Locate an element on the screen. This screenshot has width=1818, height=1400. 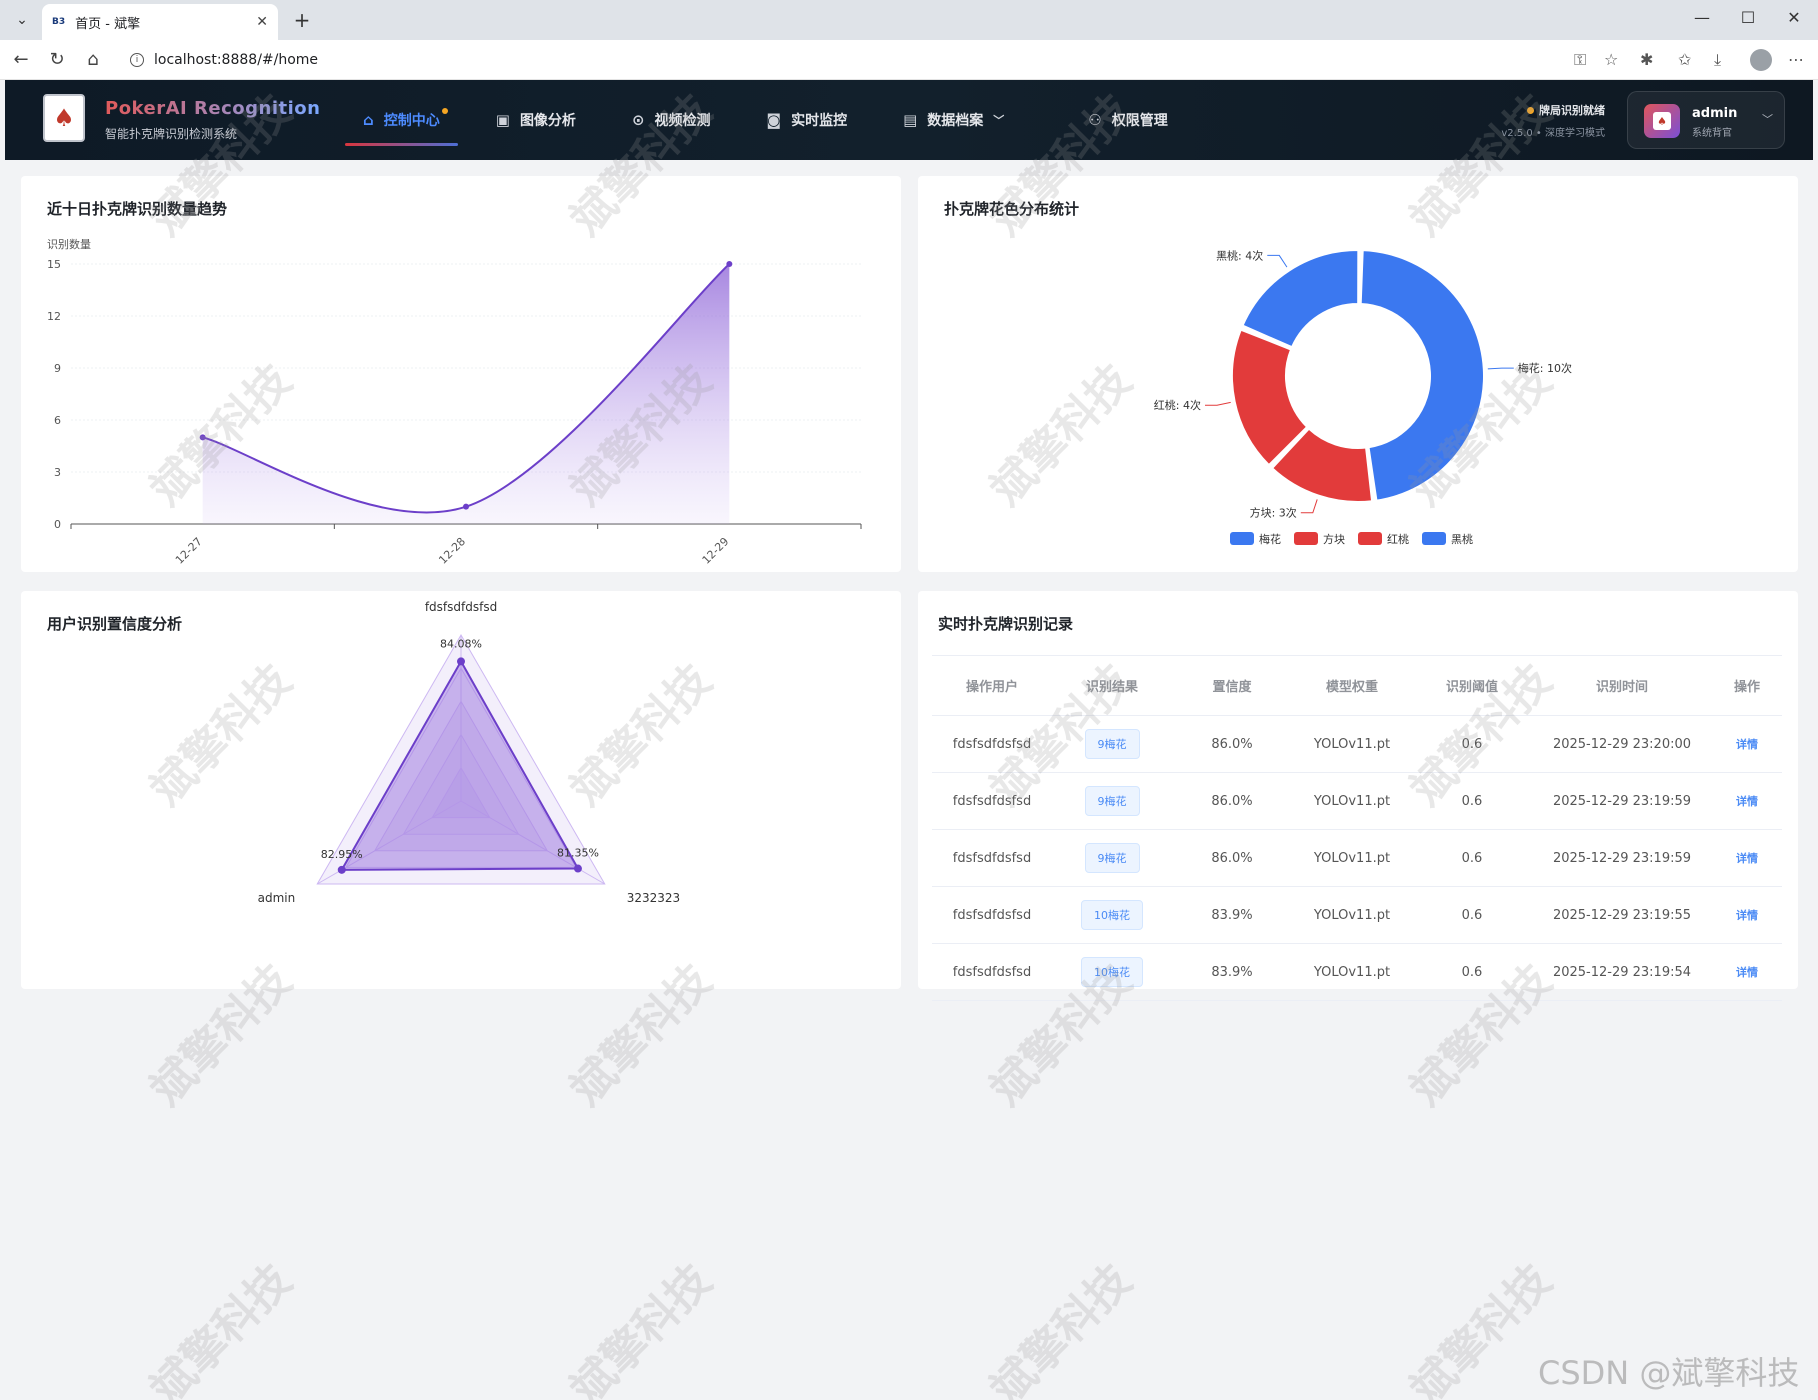
radar-value-label: 84.08% is located at coordinates (461, 643).